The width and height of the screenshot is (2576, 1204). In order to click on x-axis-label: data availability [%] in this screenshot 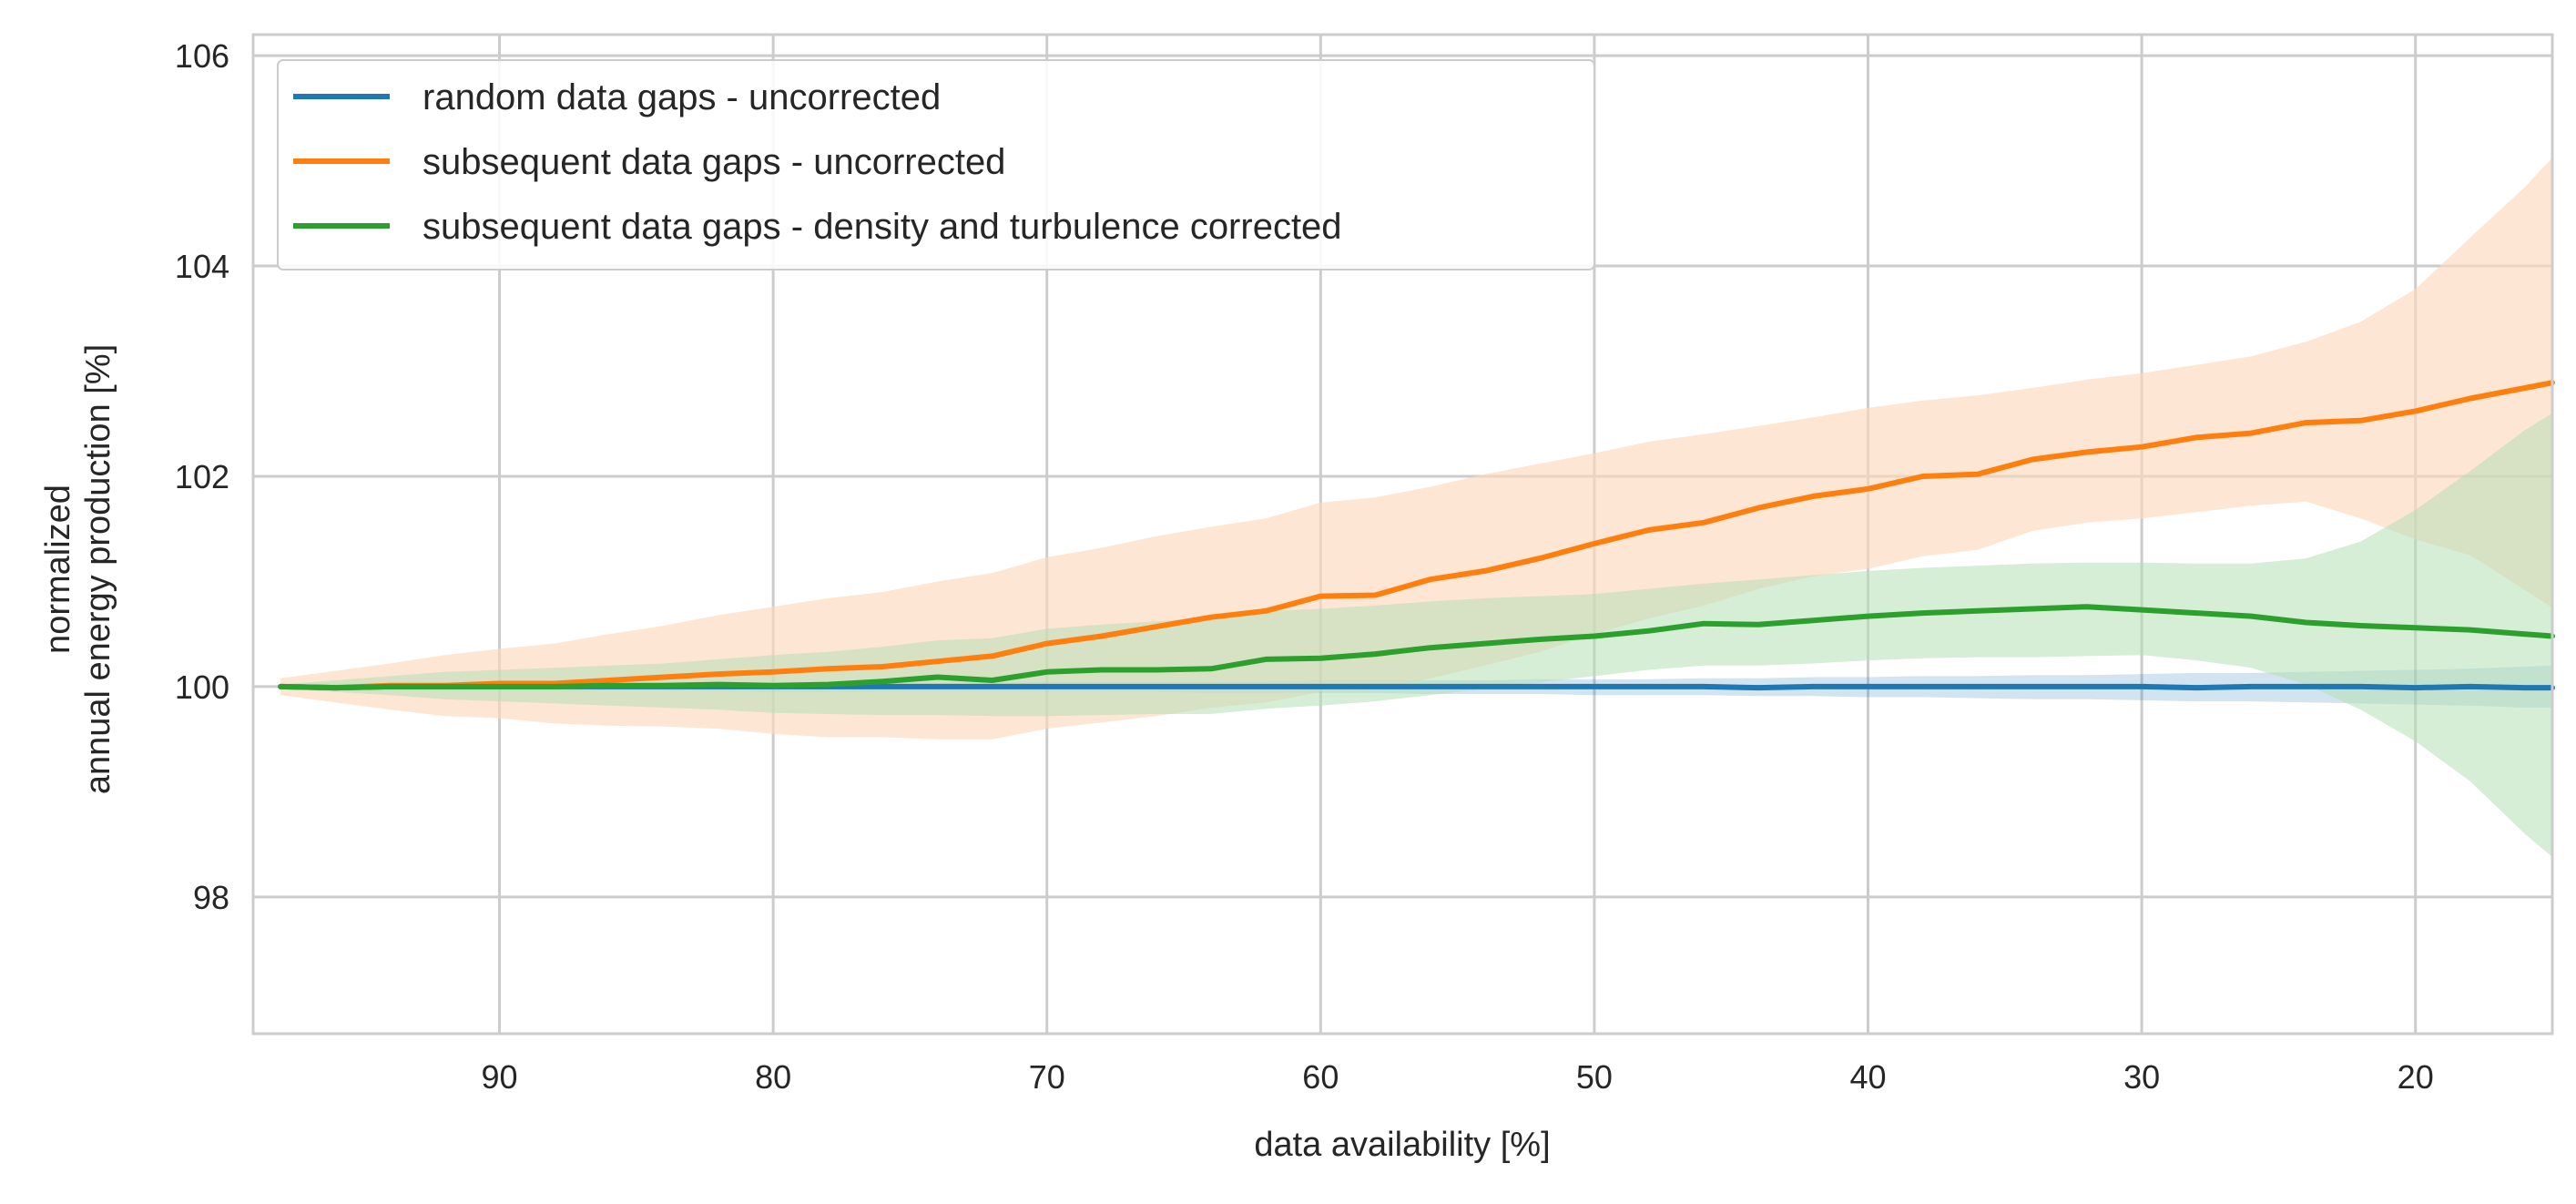, I will do `click(1402, 1145)`.